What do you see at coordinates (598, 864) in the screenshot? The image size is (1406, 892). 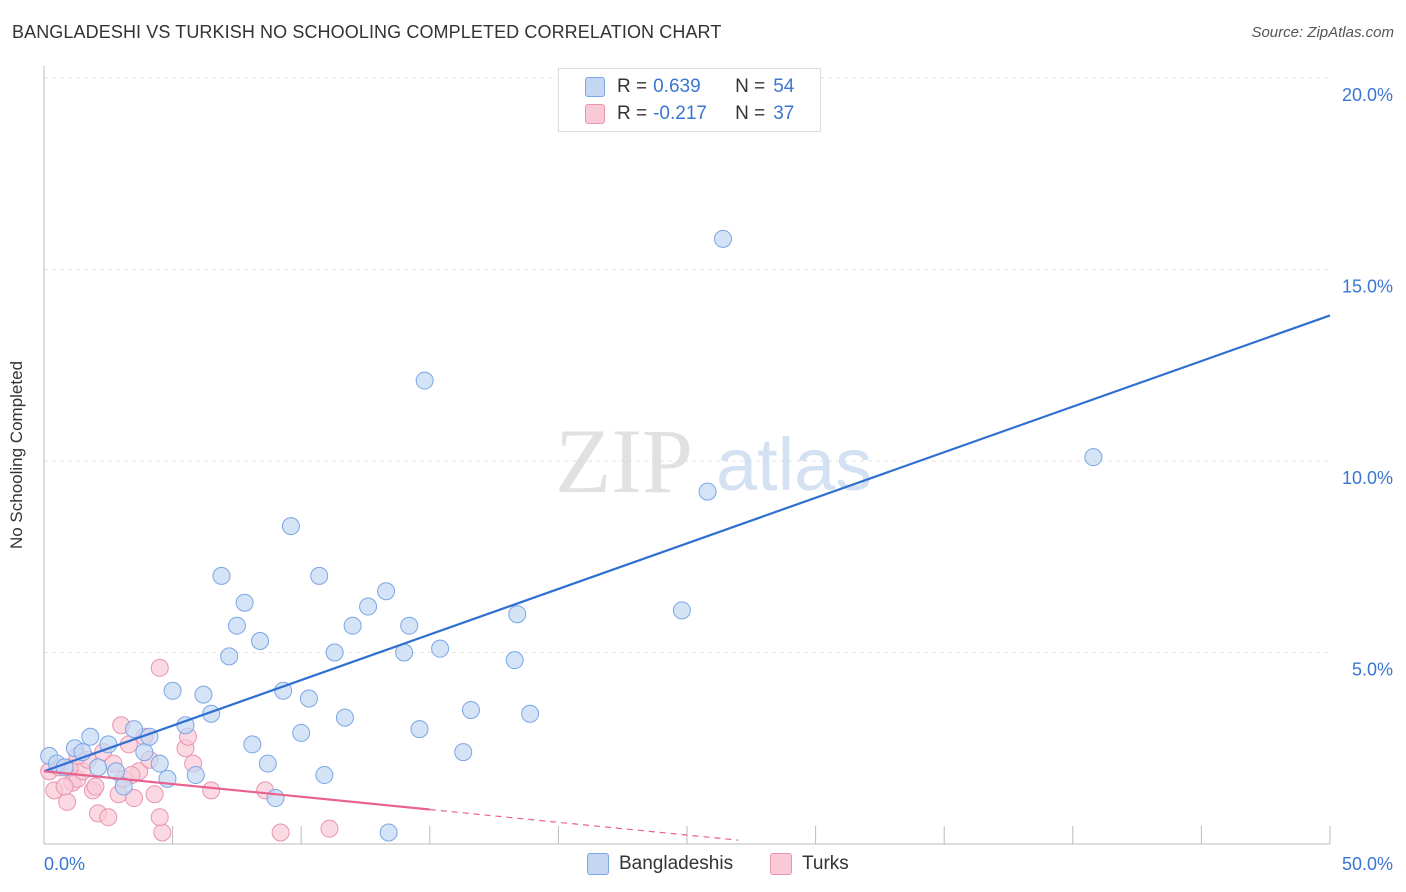 I see `bottom-legend-swatch-blue` at bounding box center [598, 864].